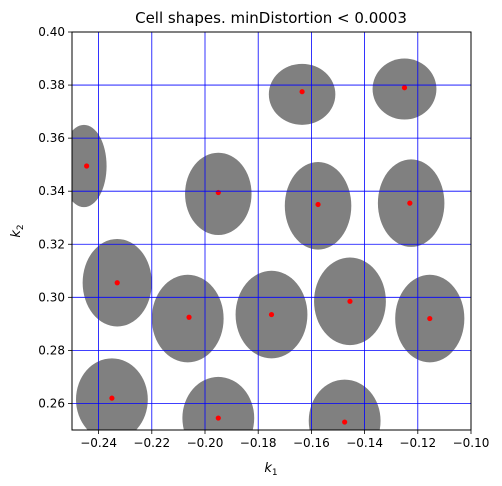  What do you see at coordinates (51, 138) in the screenshot?
I see `y-tick-label: 0.36` at bounding box center [51, 138].